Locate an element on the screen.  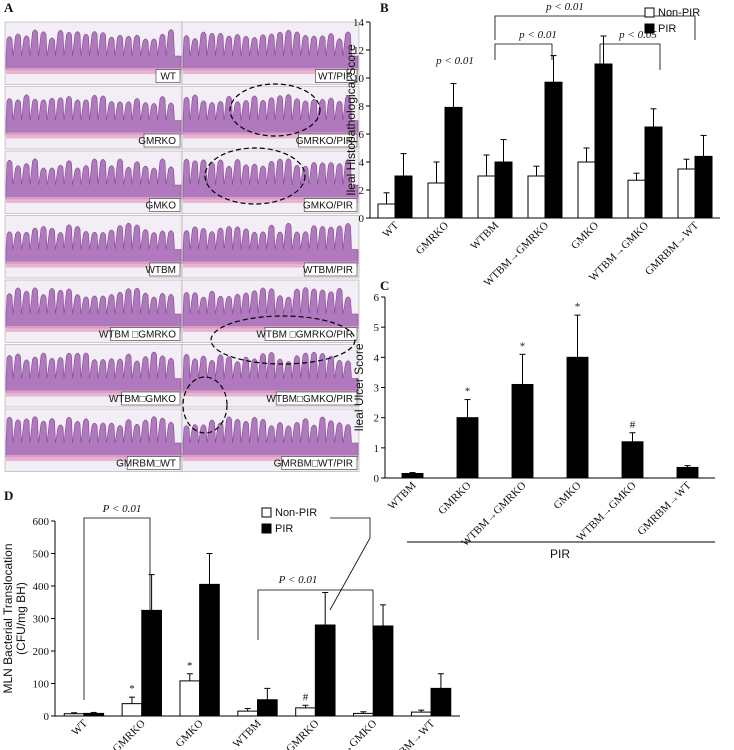
image-label: WTBM/PIR is located at coordinates (328, 270).